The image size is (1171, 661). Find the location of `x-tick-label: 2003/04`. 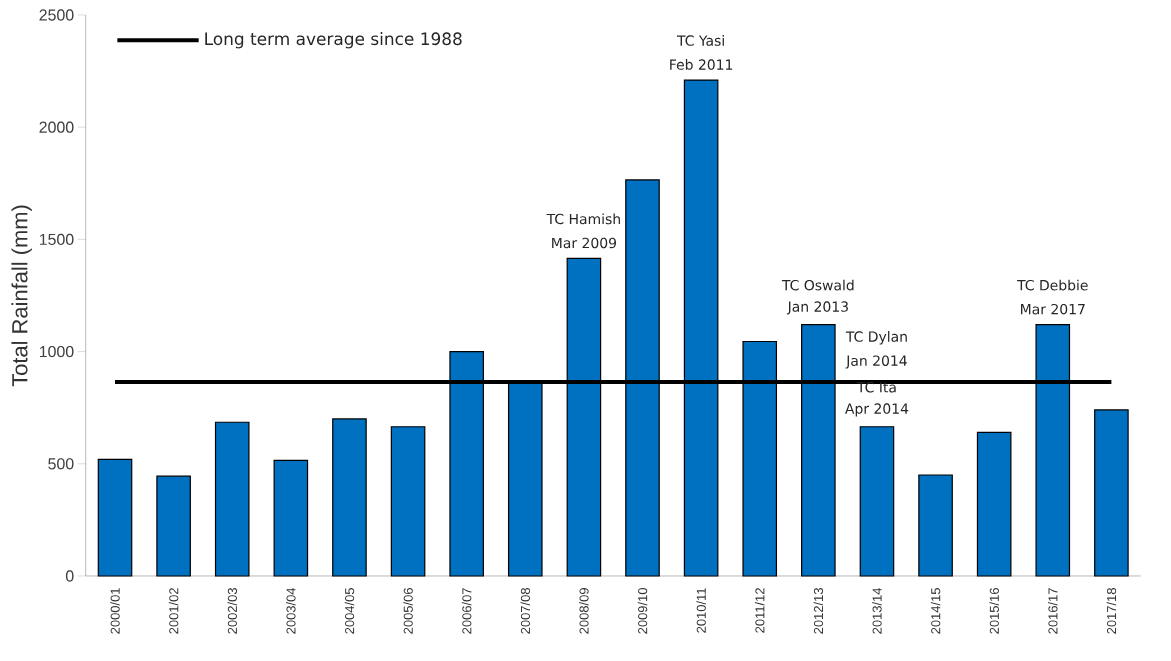

x-tick-label: 2003/04 is located at coordinates (291, 610).